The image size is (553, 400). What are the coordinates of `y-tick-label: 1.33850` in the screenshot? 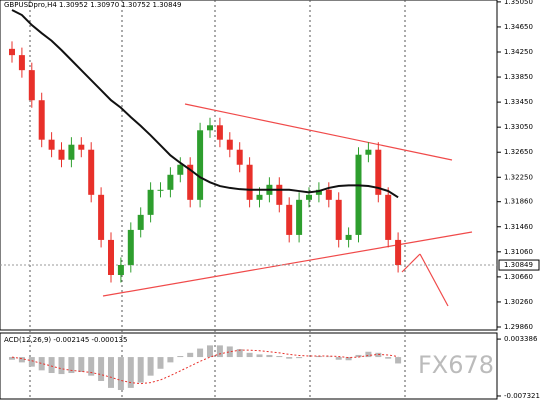 It's located at (518, 77).